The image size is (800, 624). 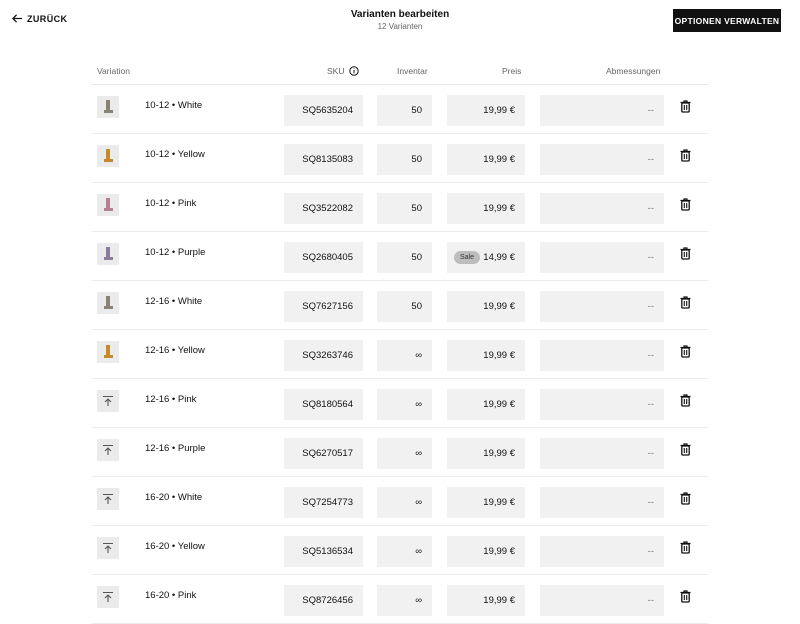 What do you see at coordinates (323, 306) in the screenshot?
I see `sku-input: SQ7627156` at bounding box center [323, 306].